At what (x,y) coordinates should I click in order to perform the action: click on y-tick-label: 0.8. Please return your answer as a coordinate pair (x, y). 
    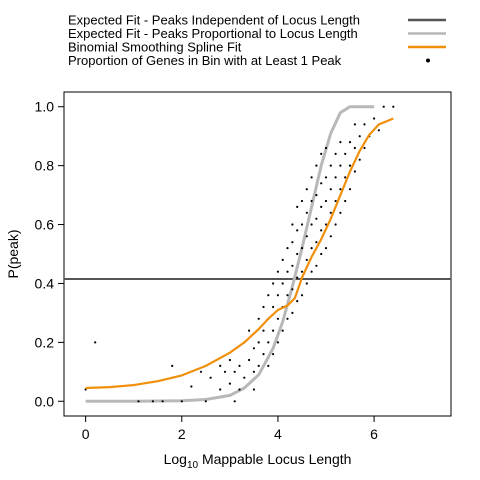
    Looking at the image, I should click on (45, 166).